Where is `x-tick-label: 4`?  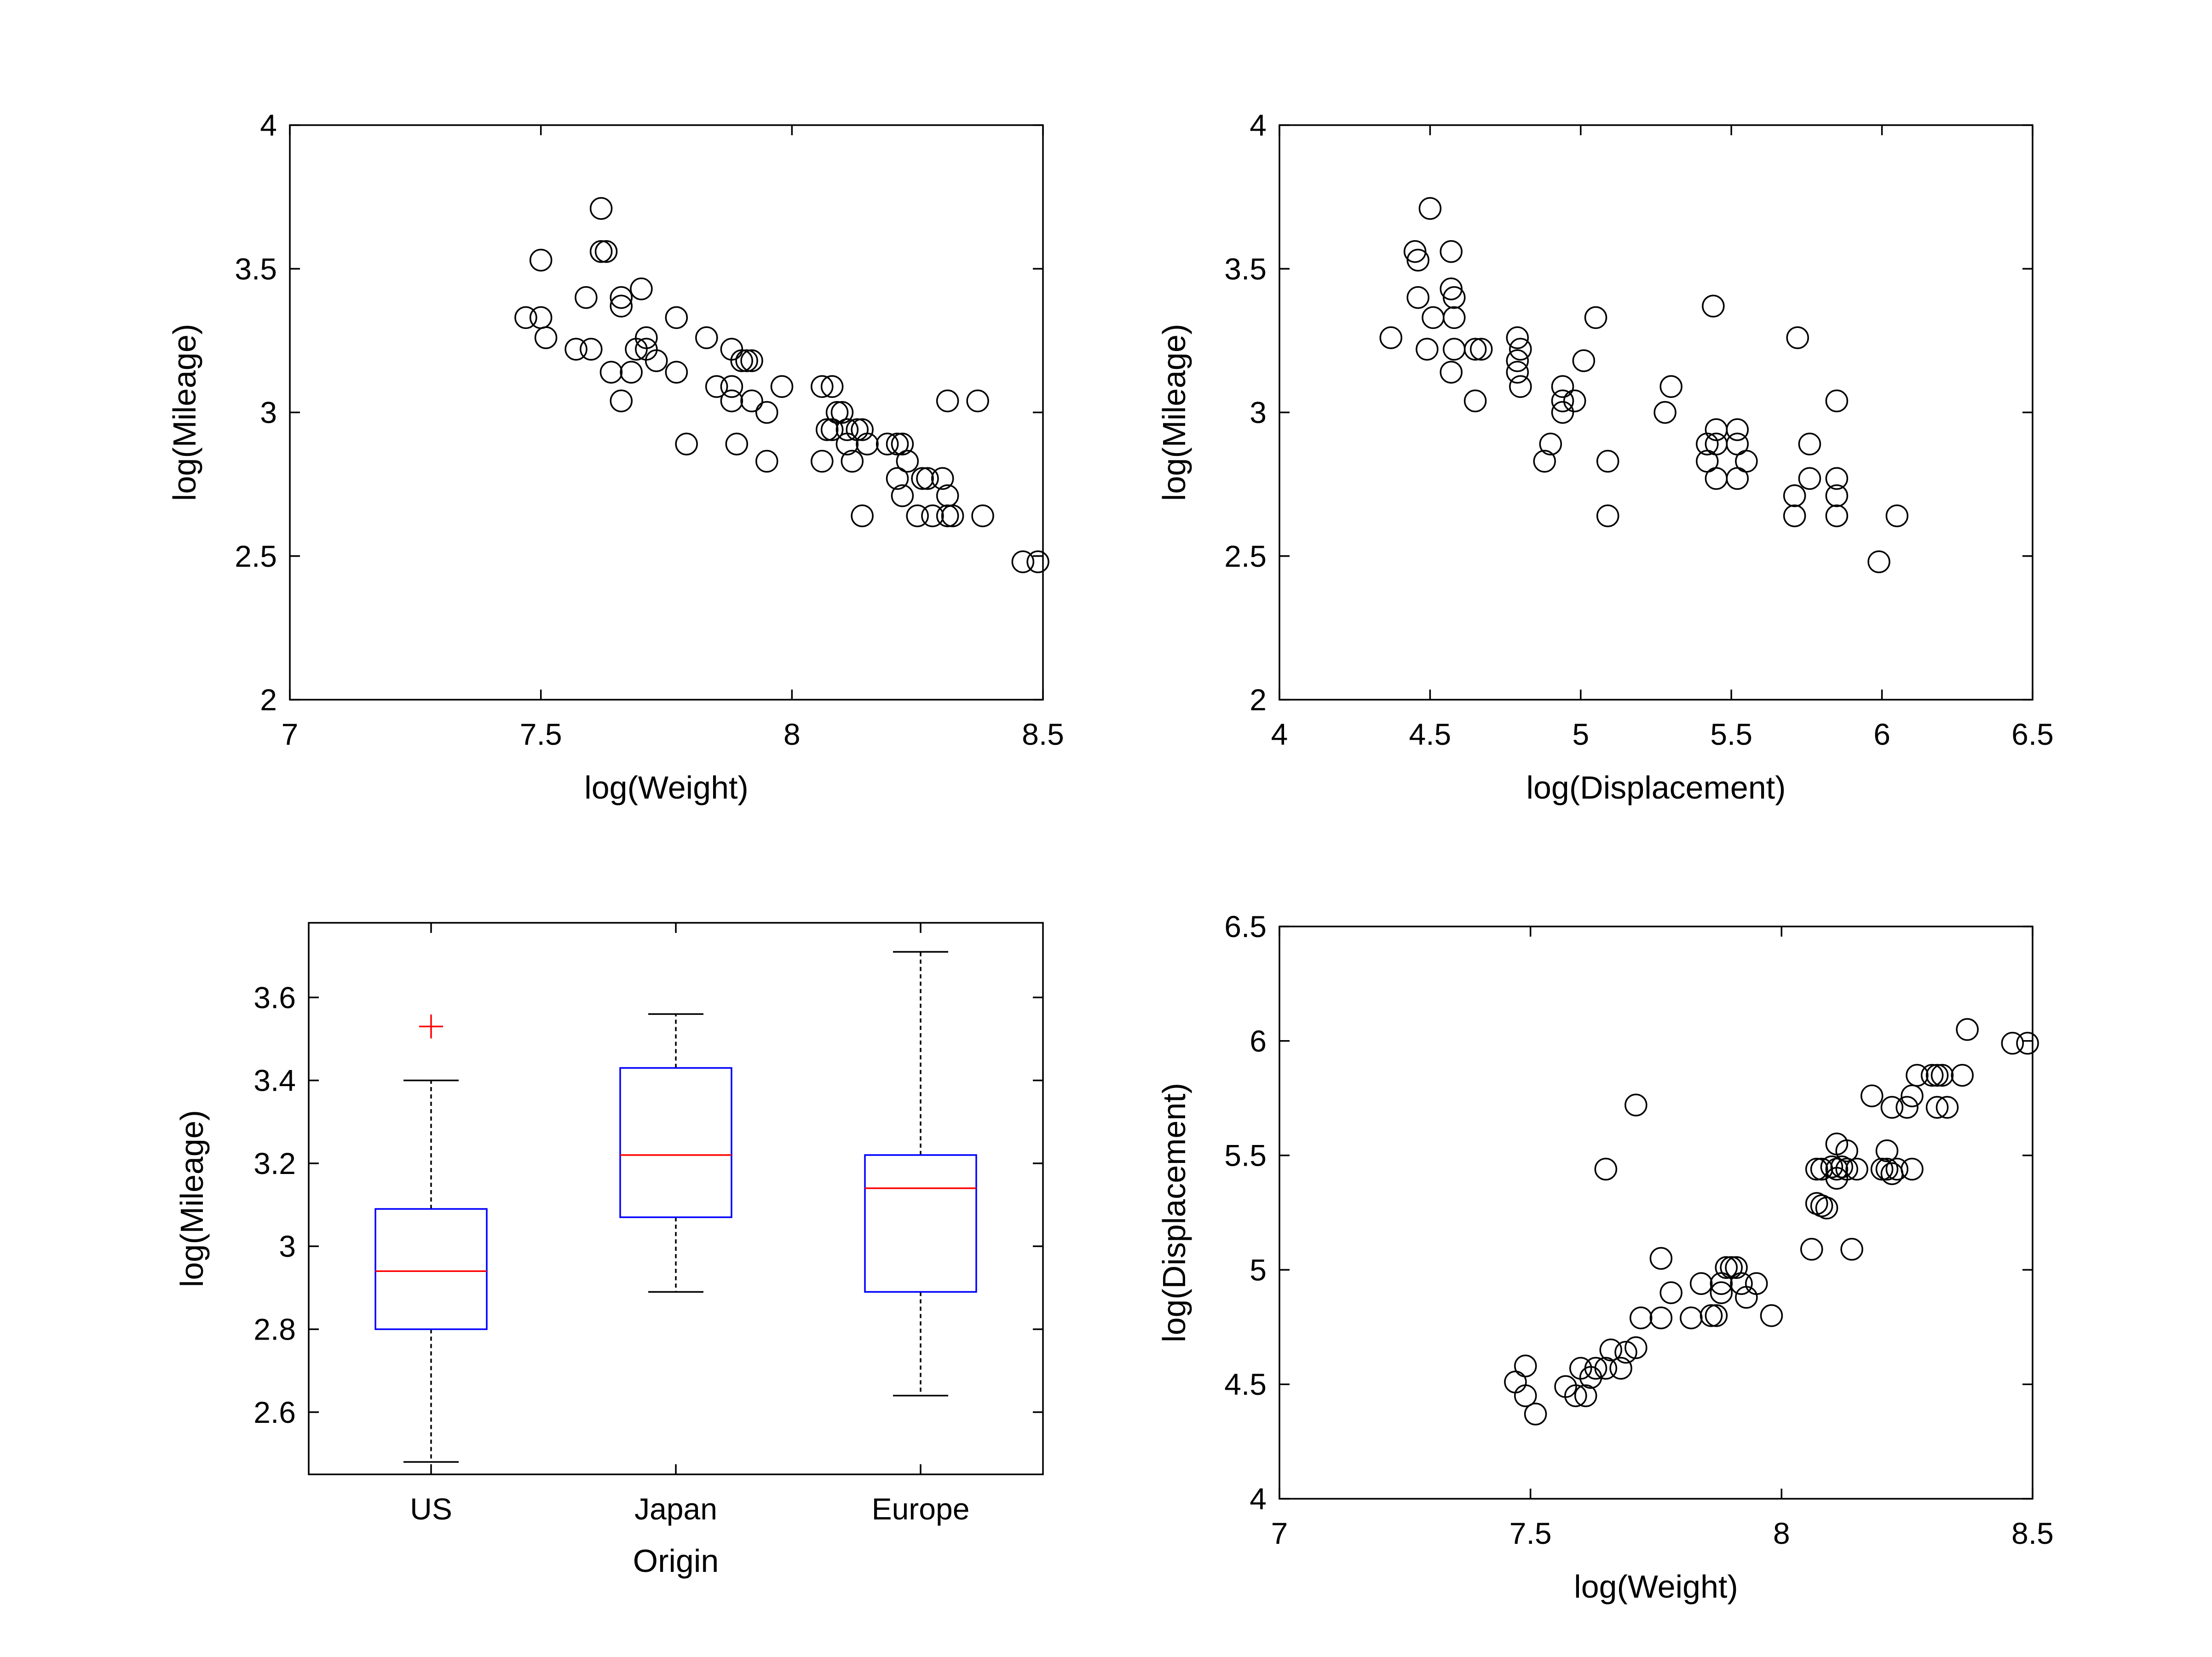
x-tick-label: 4 is located at coordinates (1279, 734).